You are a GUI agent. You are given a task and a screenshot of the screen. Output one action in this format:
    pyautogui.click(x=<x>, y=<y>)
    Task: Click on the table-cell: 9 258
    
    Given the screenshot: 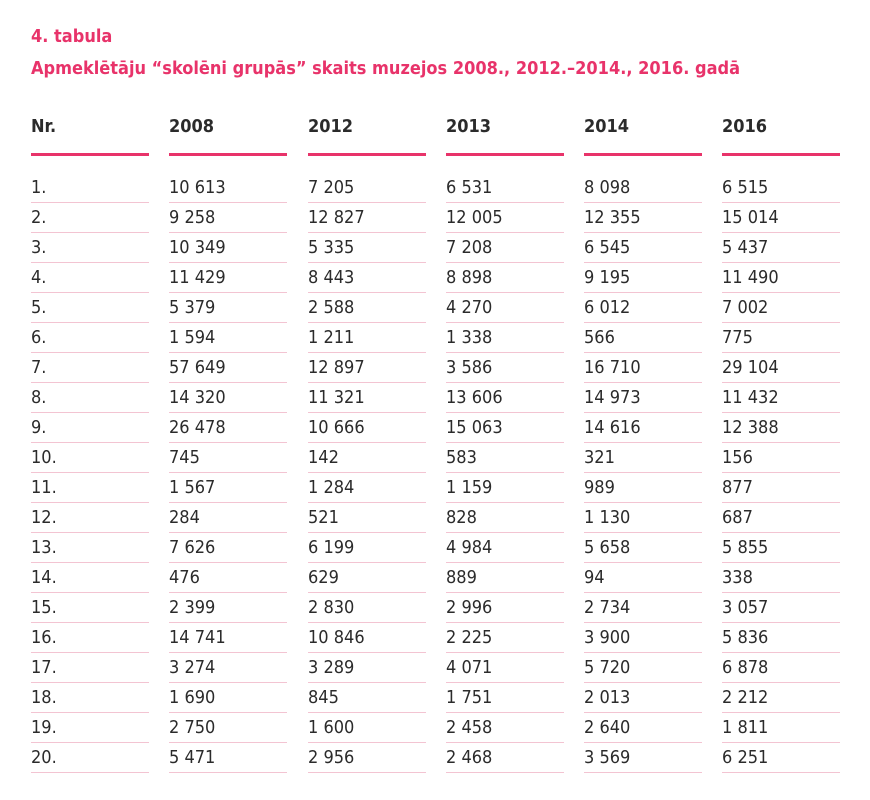 What is the action you would take?
    pyautogui.click(x=228, y=218)
    